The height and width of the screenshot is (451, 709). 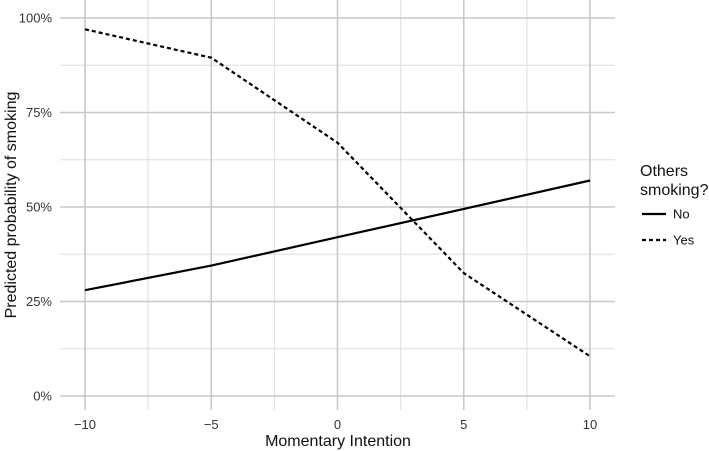 I want to click on legend-title-line-2: smoking?, so click(x=674, y=190).